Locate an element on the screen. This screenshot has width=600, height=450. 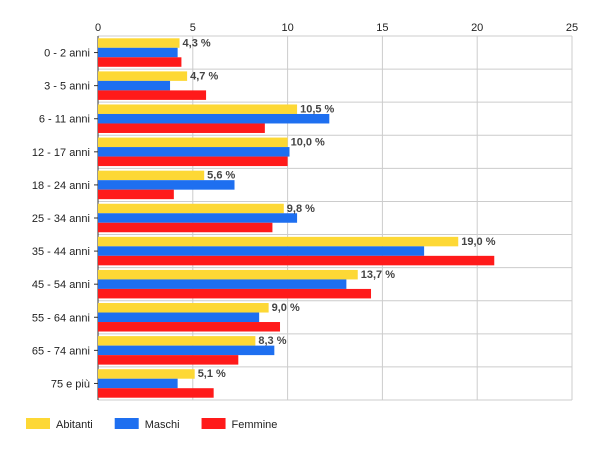
x-tick-label: 5 is located at coordinates (193, 28).